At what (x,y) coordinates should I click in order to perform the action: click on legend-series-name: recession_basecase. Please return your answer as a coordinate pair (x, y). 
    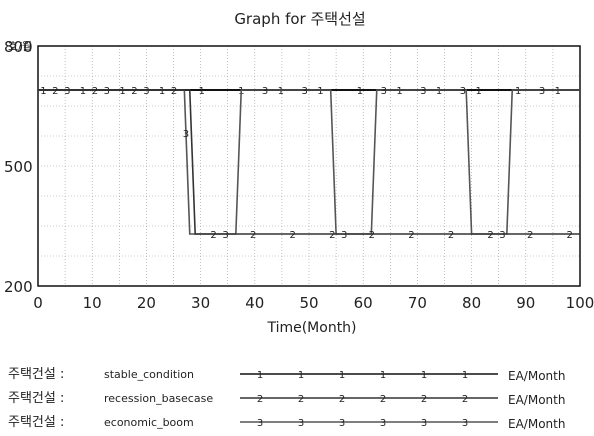
    Looking at the image, I should click on (158, 398).